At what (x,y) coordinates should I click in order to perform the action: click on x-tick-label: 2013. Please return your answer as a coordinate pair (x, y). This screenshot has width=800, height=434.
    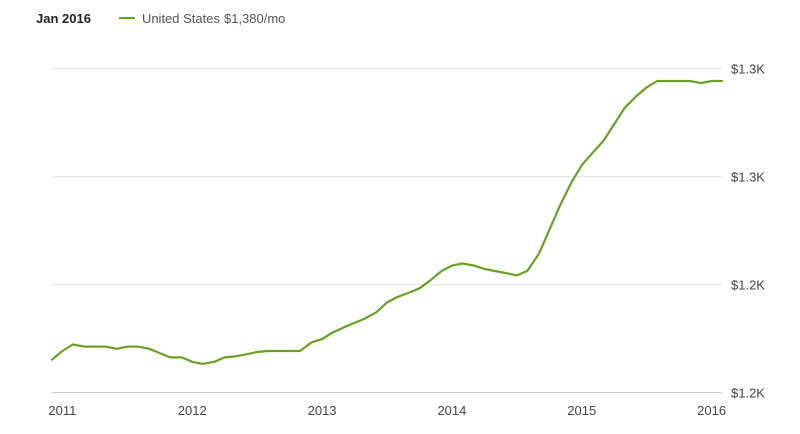
    Looking at the image, I should click on (322, 410).